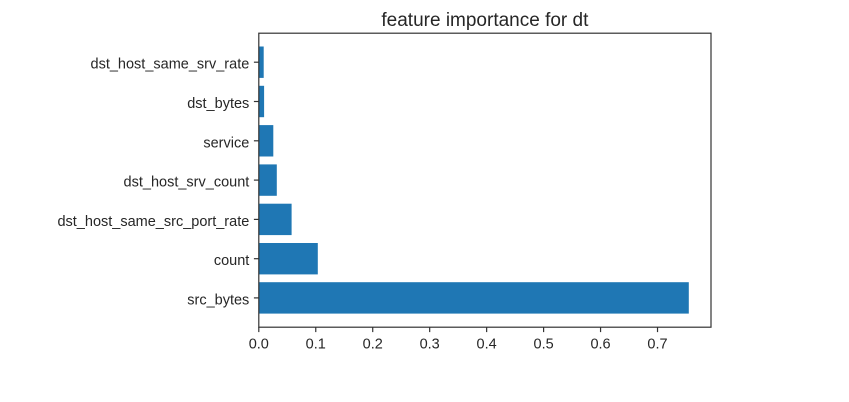 This screenshot has width=849, height=402. I want to click on svg-text: 0.1, so click(316, 345).